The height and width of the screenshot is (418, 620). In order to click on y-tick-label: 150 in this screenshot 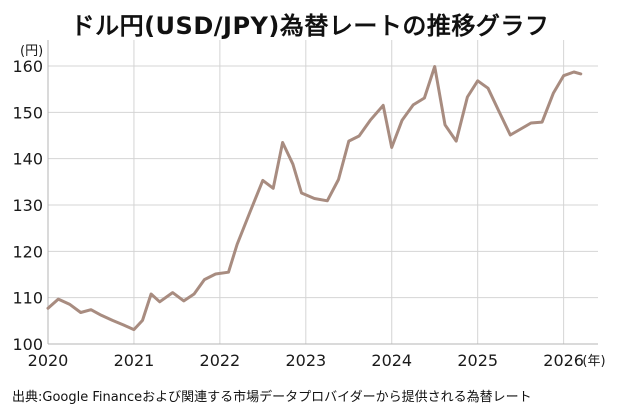, I will do `click(27, 112)`.